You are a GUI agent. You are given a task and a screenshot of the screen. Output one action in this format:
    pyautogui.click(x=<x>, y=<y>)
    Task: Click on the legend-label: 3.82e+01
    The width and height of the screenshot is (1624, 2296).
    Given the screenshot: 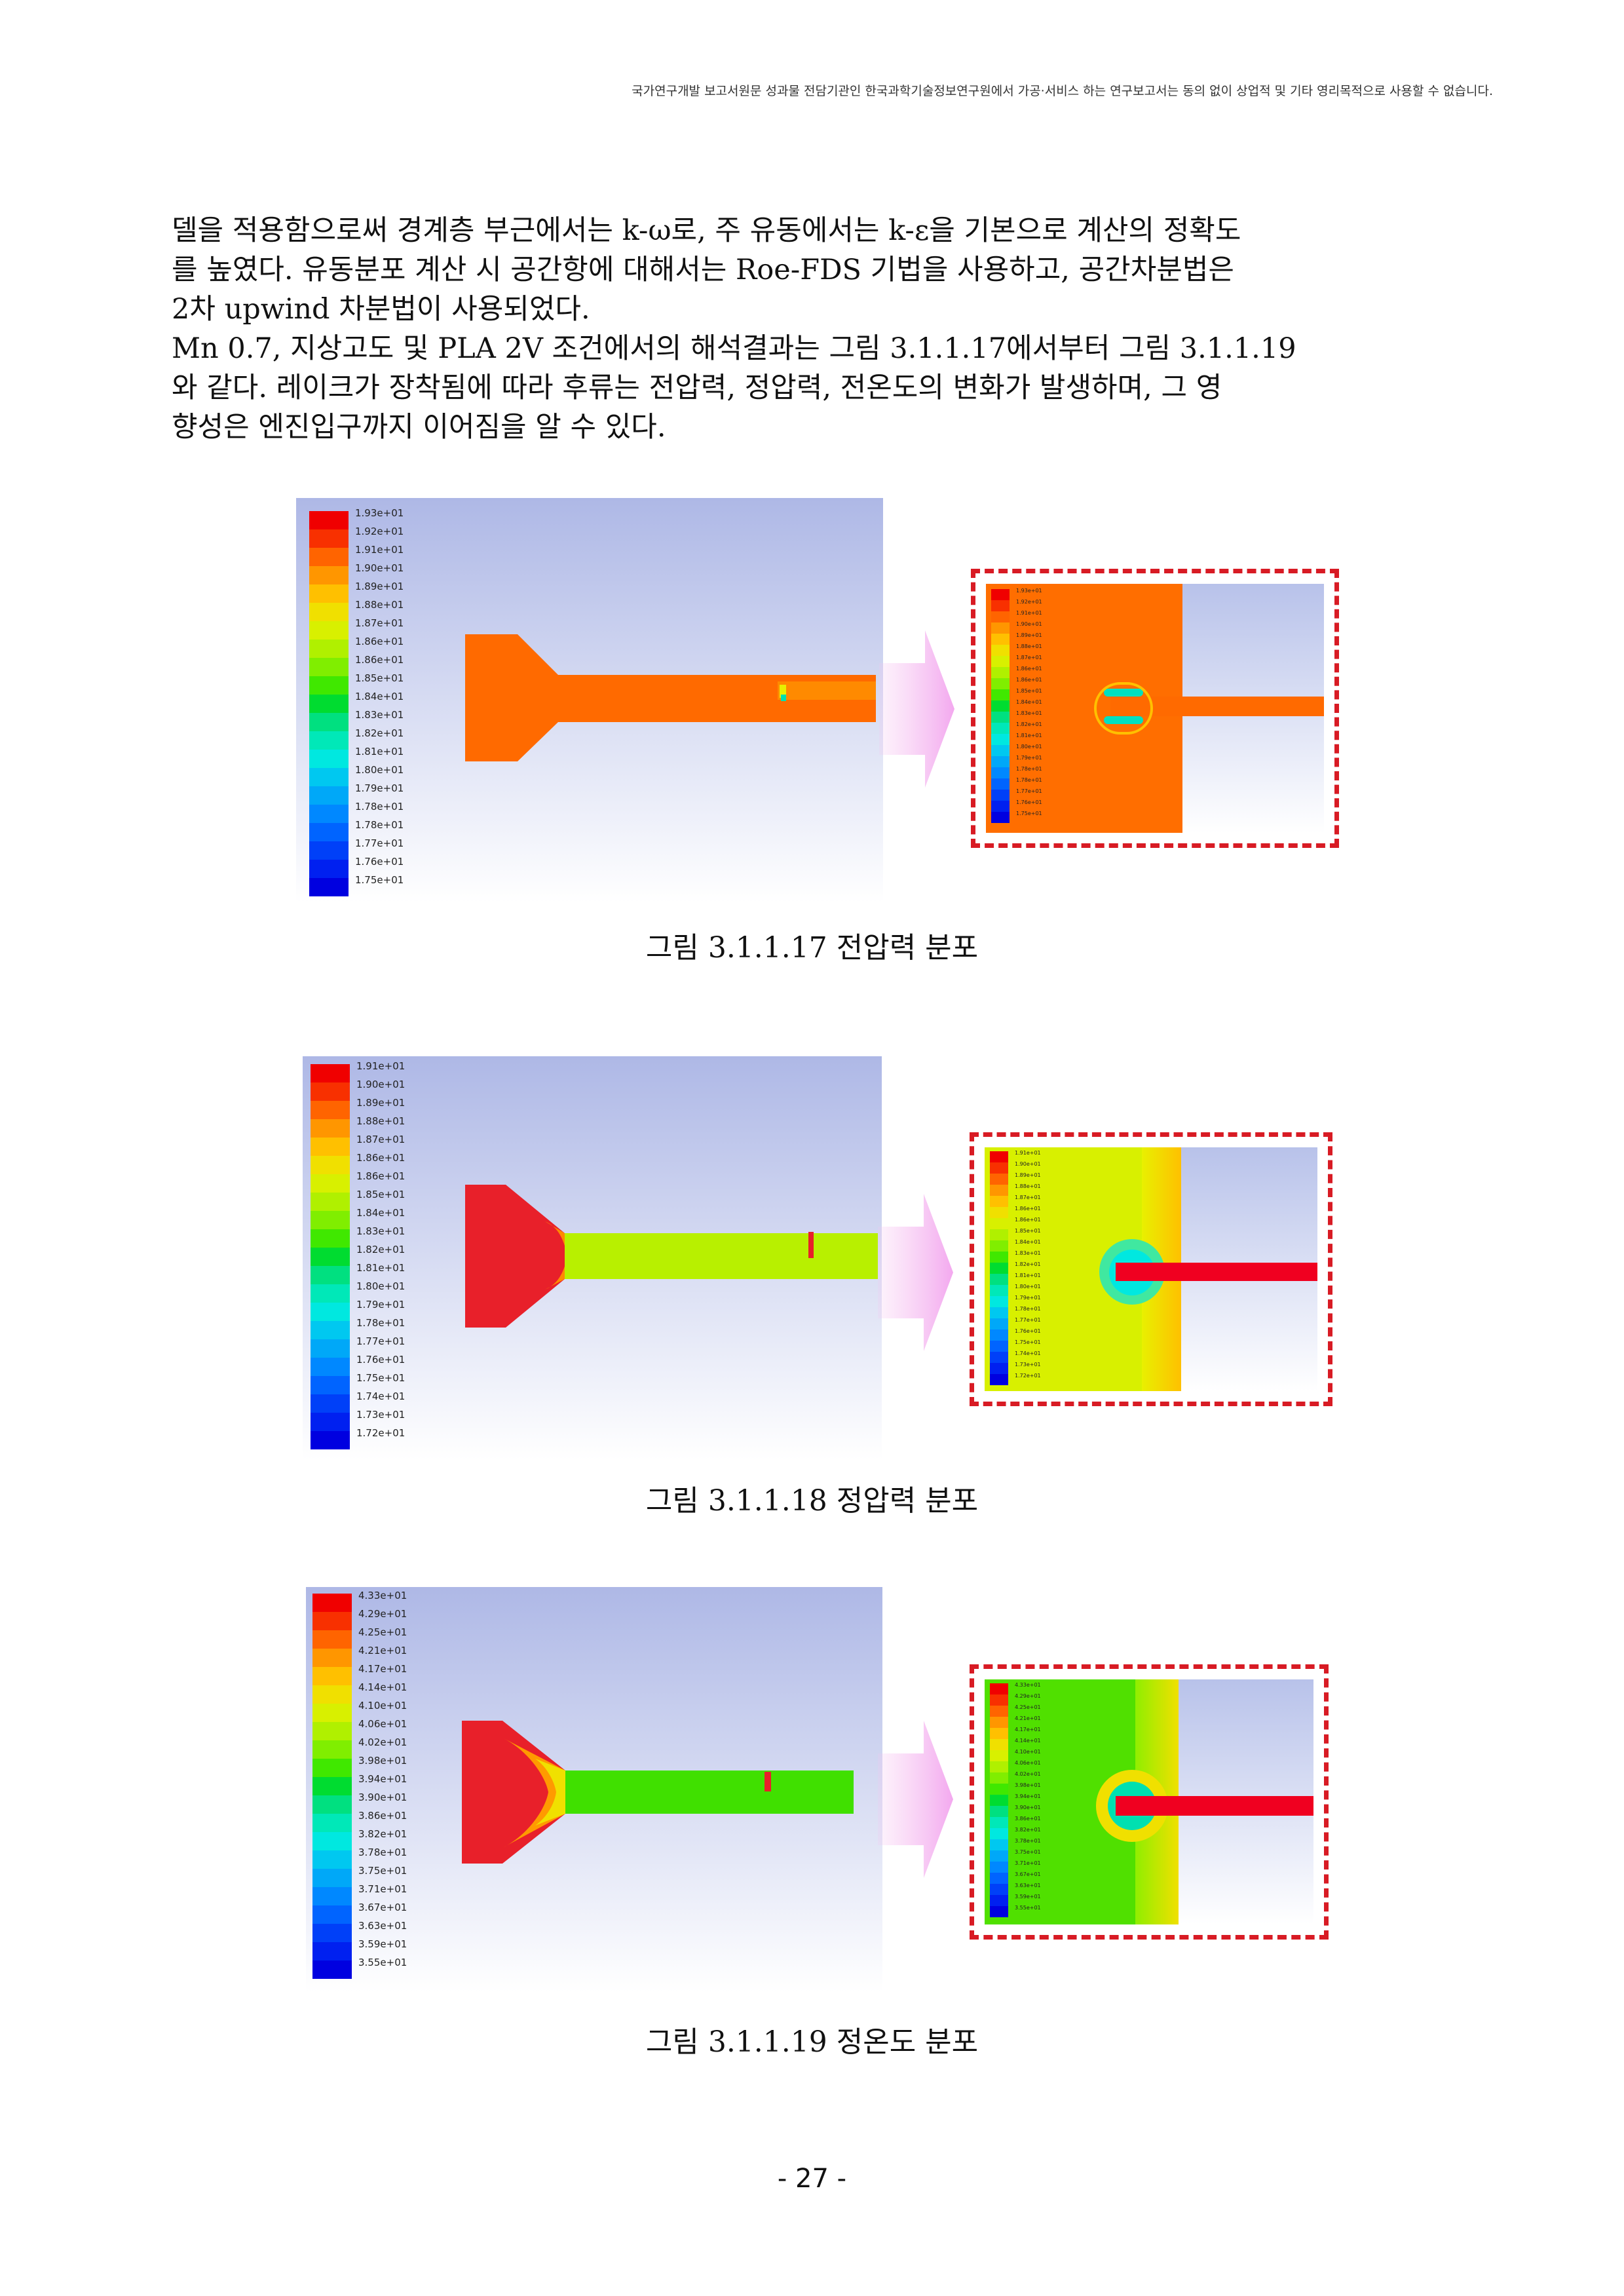 What is the action you would take?
    pyautogui.click(x=1028, y=1829)
    